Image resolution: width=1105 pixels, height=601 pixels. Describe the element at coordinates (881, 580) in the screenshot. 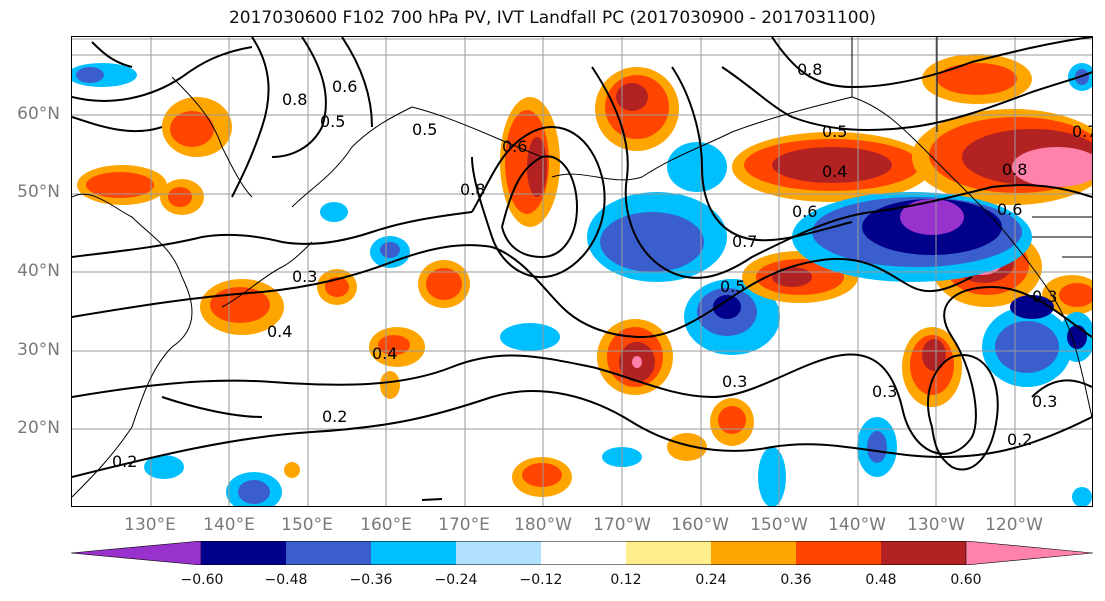

I see `colorbar-tick-label: 0.48` at that location.